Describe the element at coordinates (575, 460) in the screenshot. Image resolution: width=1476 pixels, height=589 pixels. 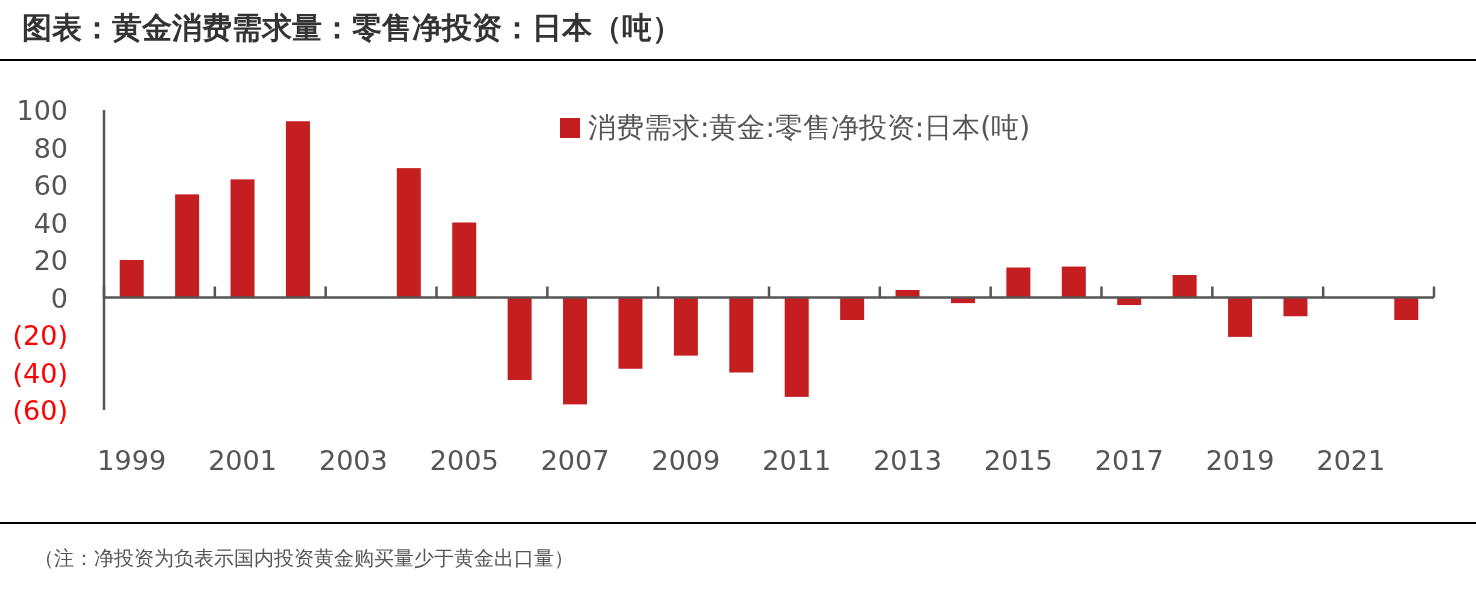
I see `x-tick-label: 2007` at that location.